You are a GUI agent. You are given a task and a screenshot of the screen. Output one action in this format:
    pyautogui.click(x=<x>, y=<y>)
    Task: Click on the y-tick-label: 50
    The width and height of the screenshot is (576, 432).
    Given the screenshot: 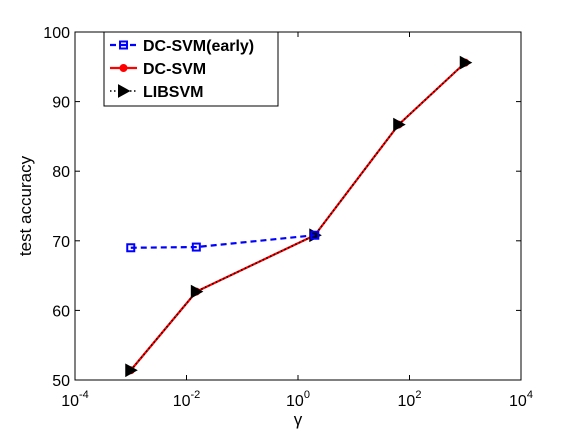 What is the action you would take?
    pyautogui.click(x=61, y=381)
    